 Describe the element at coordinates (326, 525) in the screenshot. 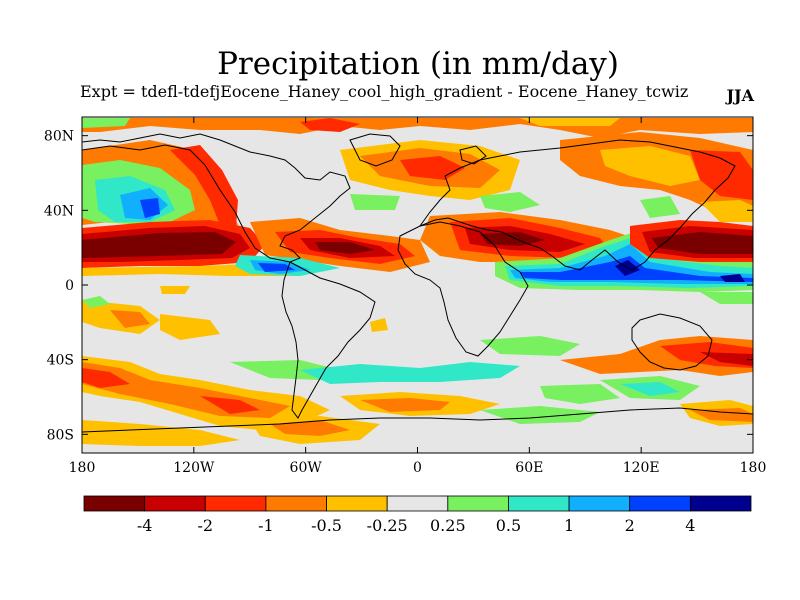

I see `colorbar-label: -0.5` at that location.